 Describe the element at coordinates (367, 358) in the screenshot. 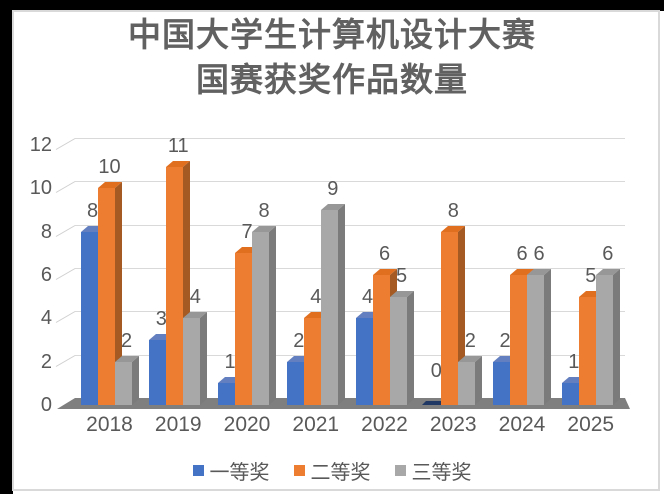

I see `bar-2022-一等奖` at that location.